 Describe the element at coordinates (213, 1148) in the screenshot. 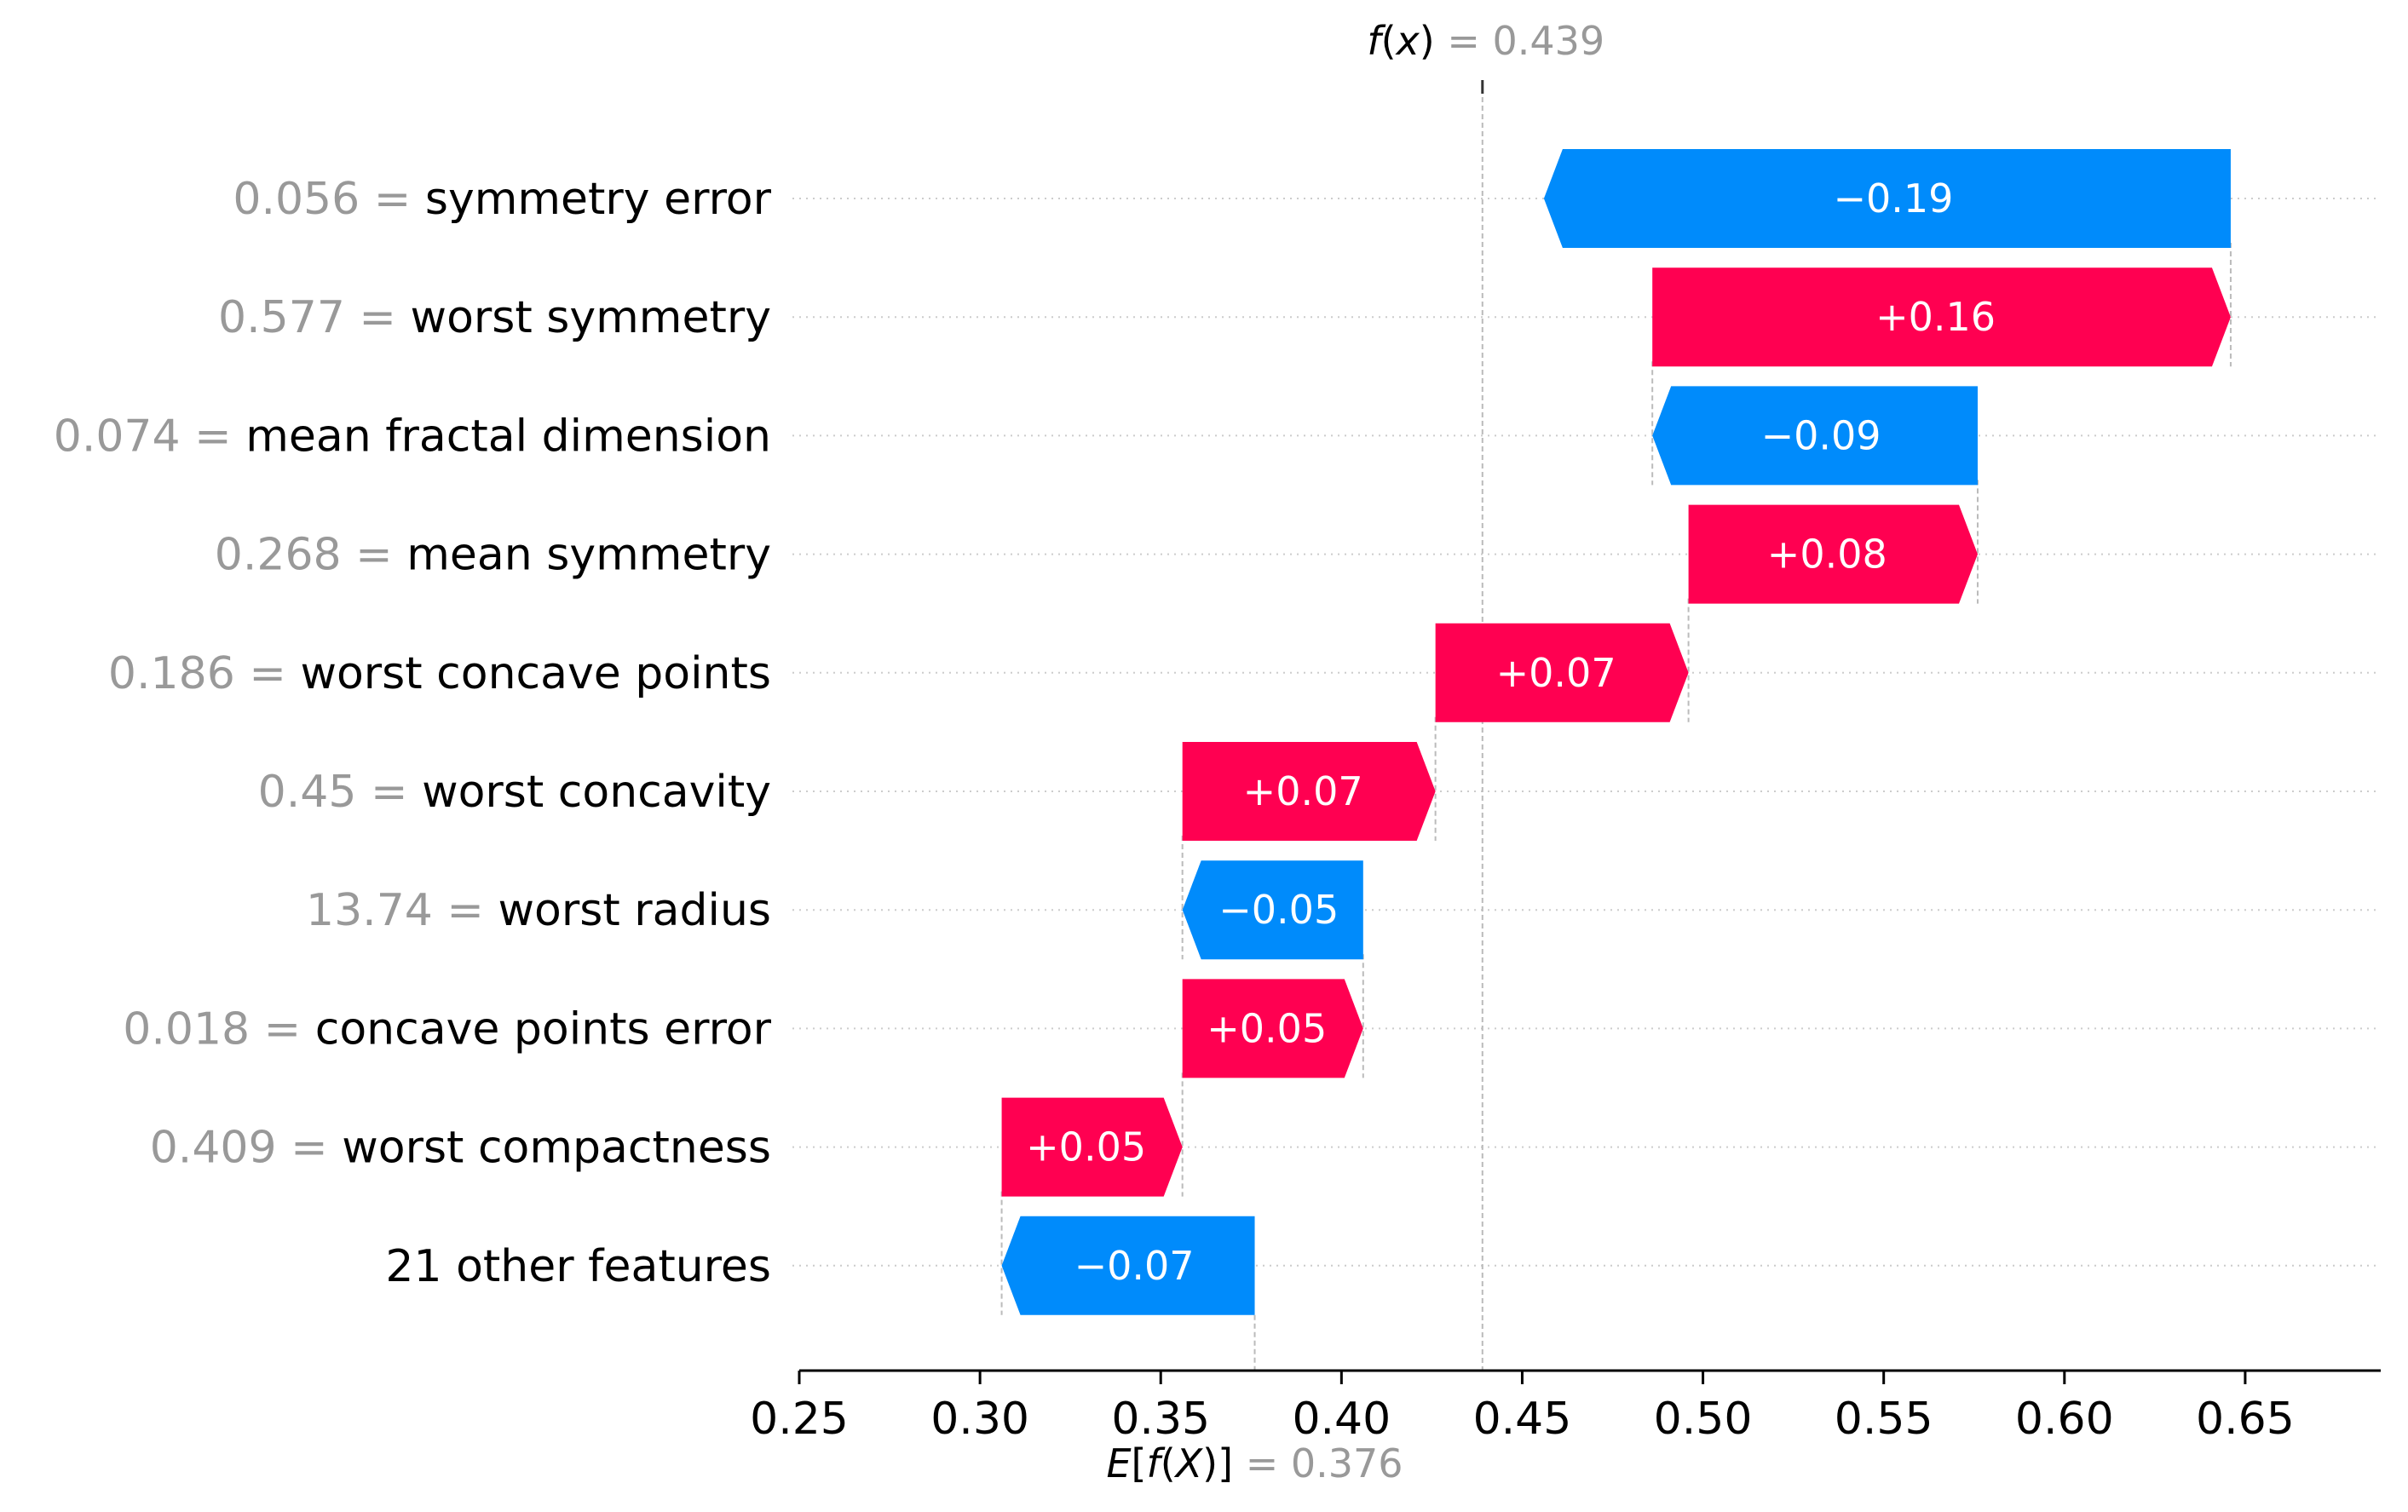

I see `feature-value: 0.409` at that location.